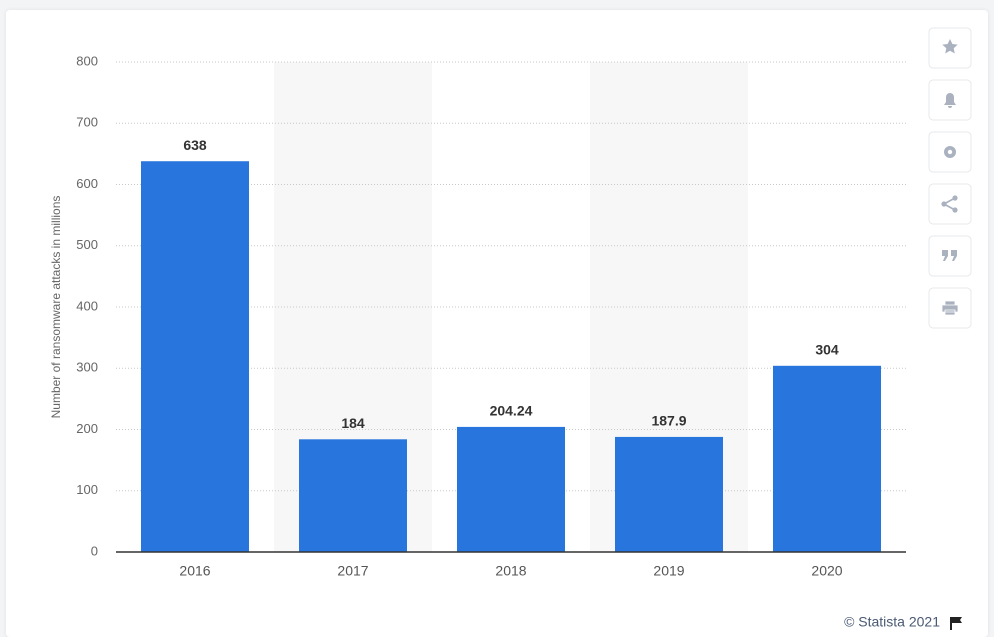 The width and height of the screenshot is (994, 637). I want to click on y-tick-label: 700, so click(87, 122).